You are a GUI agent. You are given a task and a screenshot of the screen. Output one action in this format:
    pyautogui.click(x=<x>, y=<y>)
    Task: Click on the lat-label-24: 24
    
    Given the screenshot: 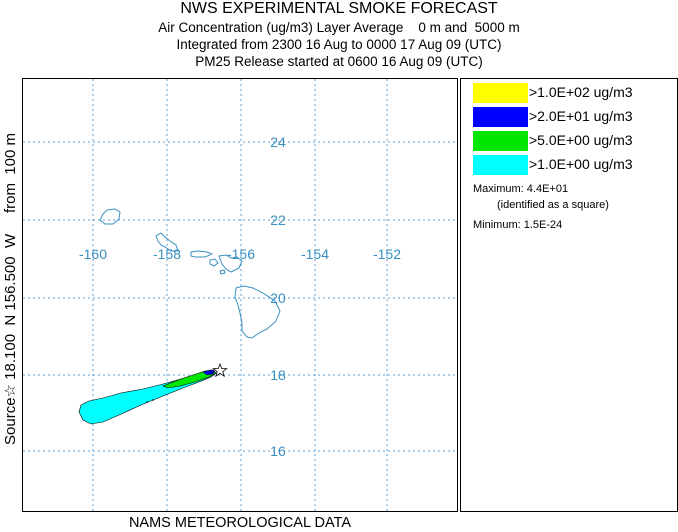 What is the action you would take?
    pyautogui.click(x=278, y=142)
    